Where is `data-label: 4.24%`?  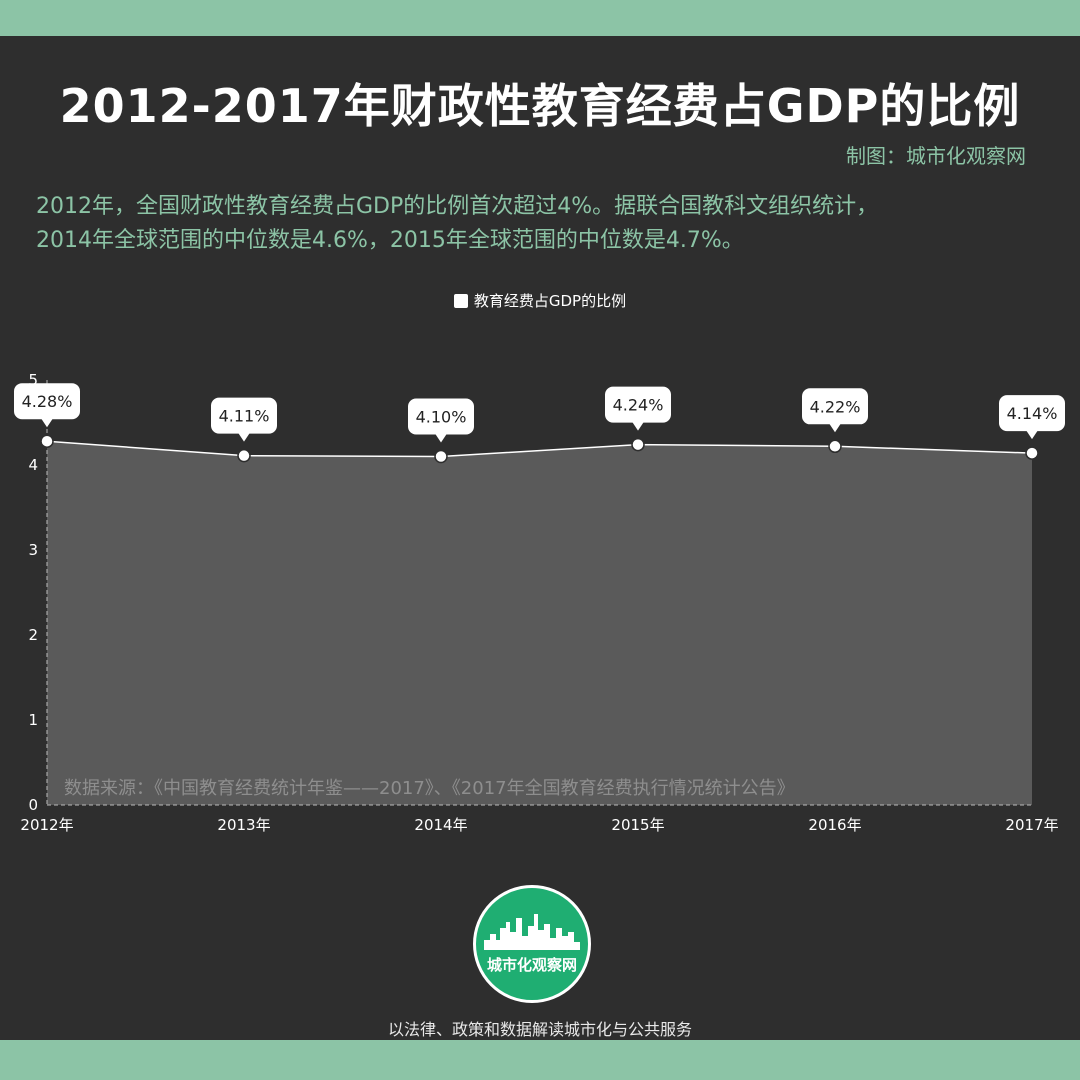 data-label: 4.24% is located at coordinates (638, 405).